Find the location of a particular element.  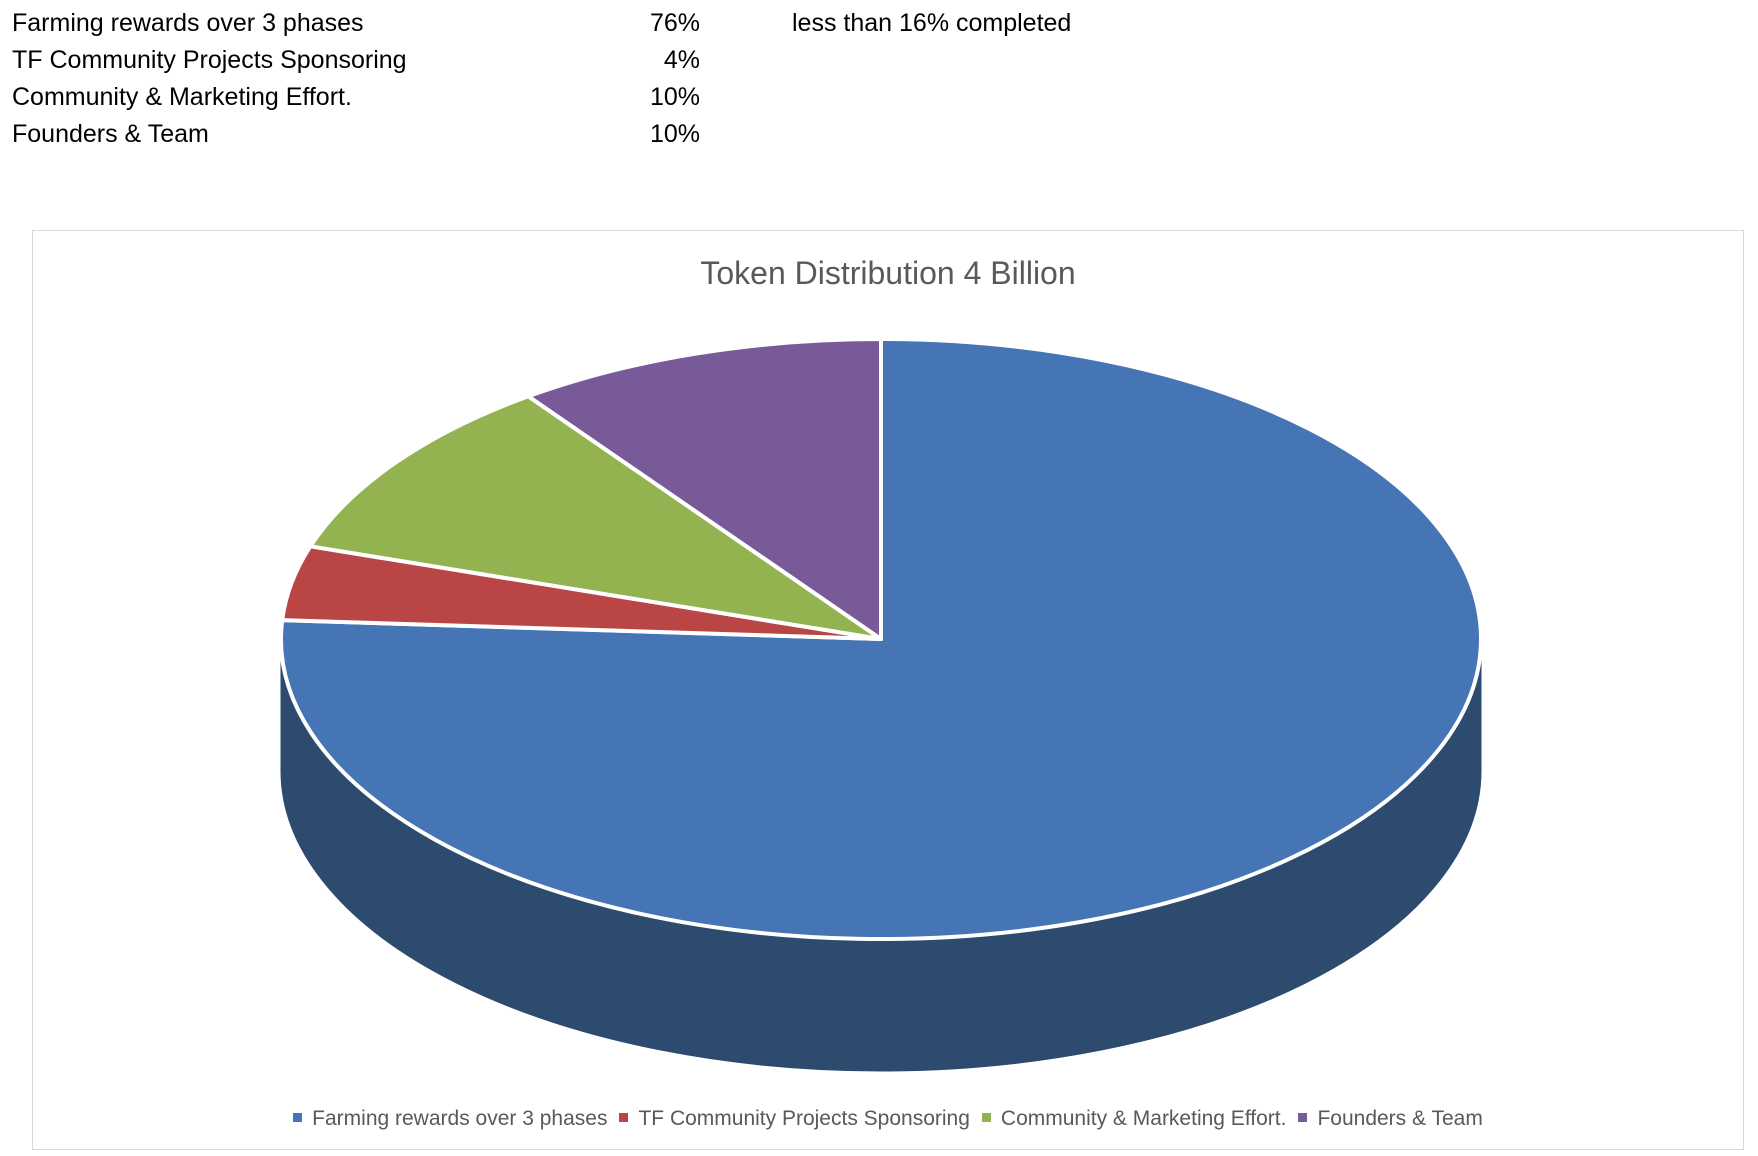

table-row-label: Community & Marketing Effort. is located at coordinates (182, 97).